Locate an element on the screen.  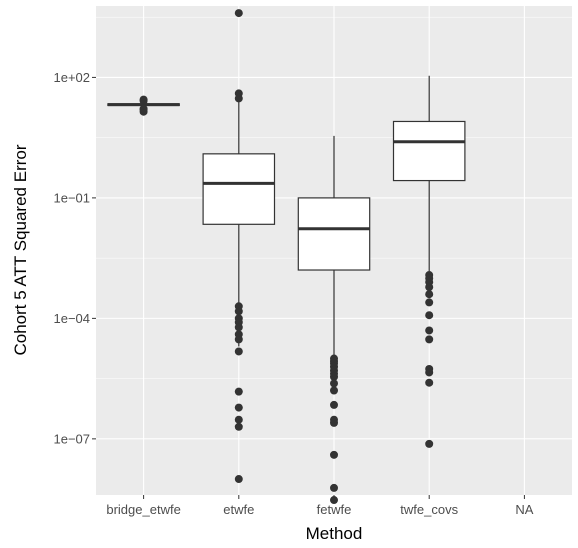
box-fetwfe is located at coordinates (334, 320).